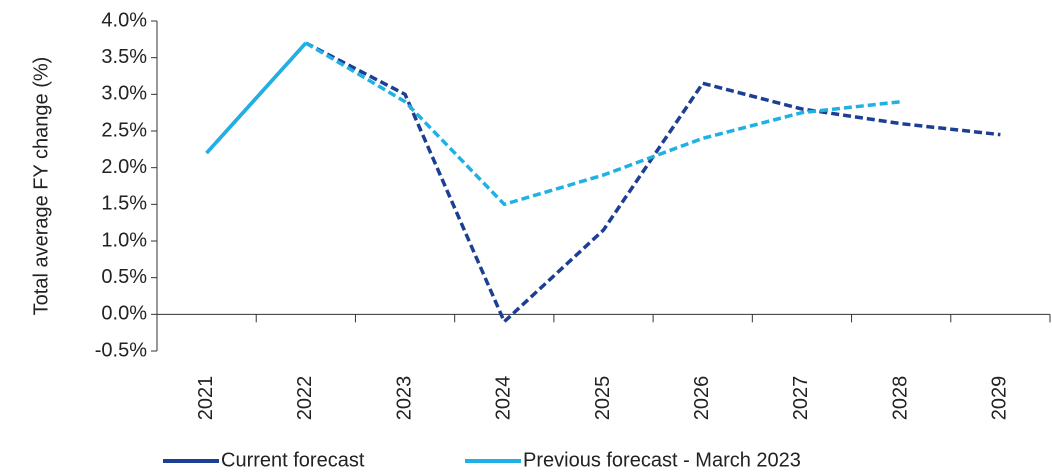 The height and width of the screenshot is (473, 1052). I want to click on x-tick-label: 2022, so click(305, 398).